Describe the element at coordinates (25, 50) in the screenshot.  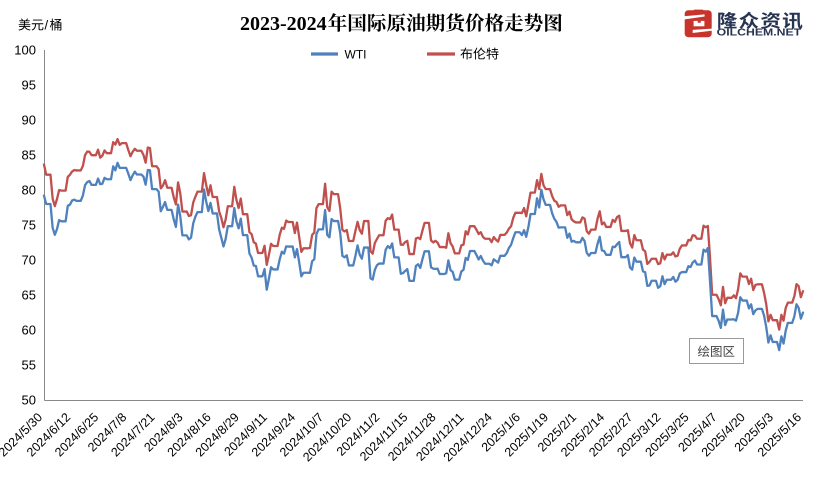
I see `svg-text: 100` at that location.